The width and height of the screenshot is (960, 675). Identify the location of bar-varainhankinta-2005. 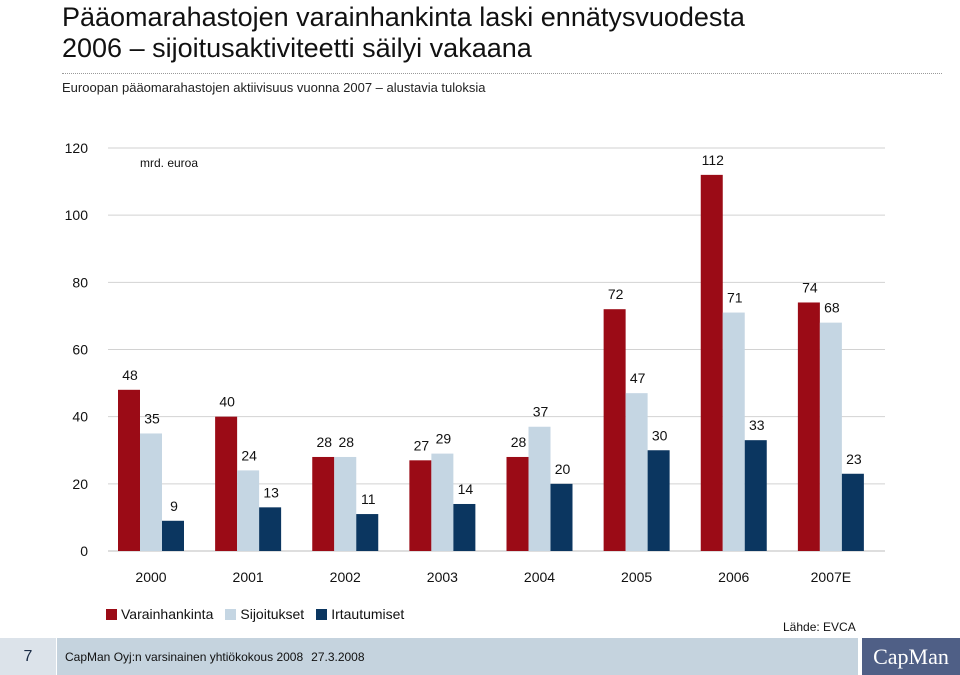
(614, 430).